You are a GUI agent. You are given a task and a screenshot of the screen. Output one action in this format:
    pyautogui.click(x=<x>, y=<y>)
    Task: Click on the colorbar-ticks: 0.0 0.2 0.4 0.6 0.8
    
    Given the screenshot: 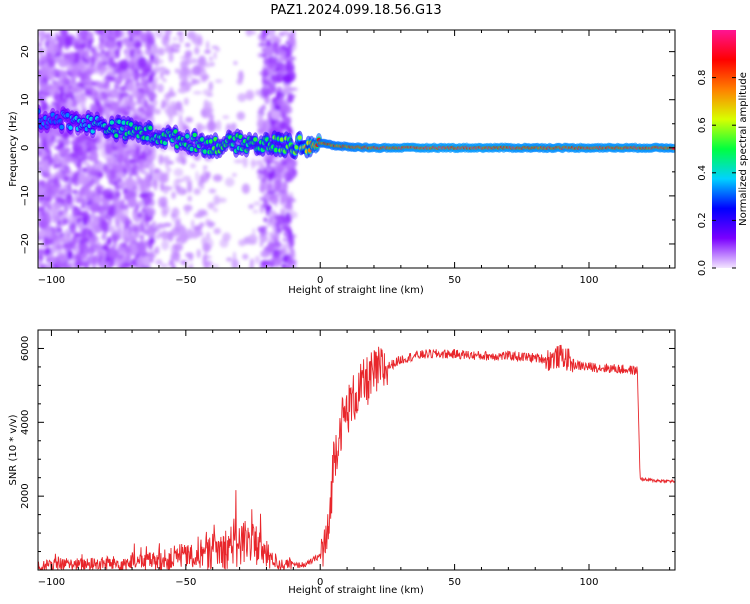 What is the action you would take?
    pyautogui.click(x=716, y=173)
    